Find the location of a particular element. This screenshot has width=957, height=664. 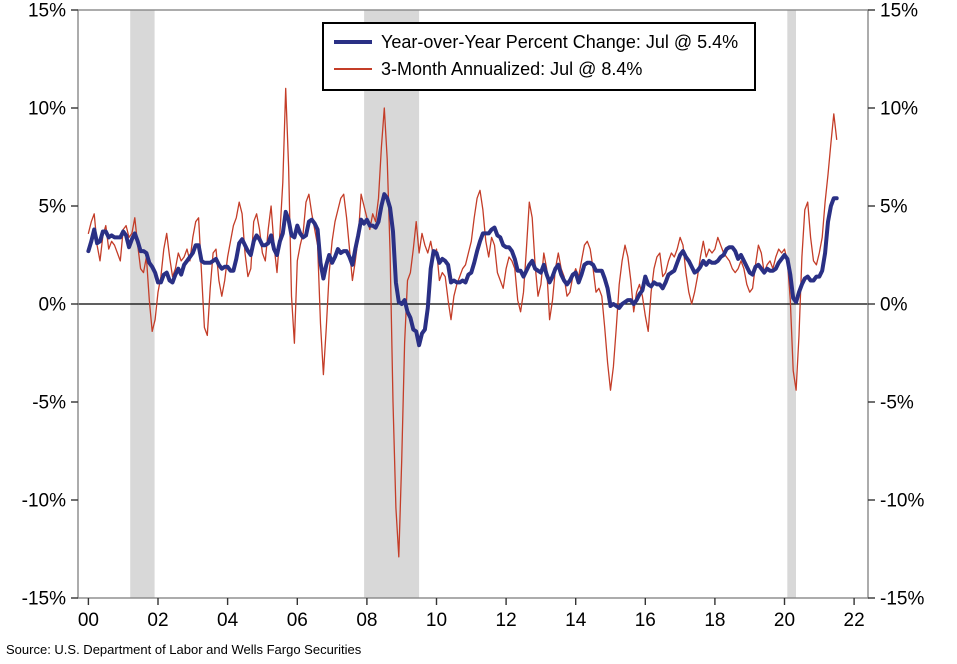

x-axis-label: 18 is located at coordinates (714, 620).